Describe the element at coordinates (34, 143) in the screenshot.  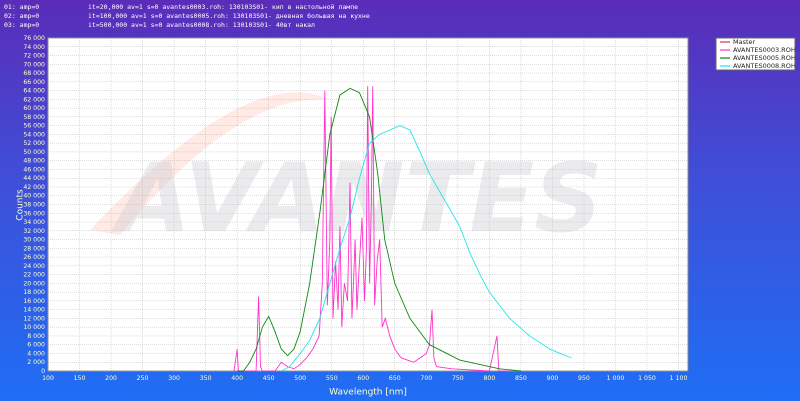
I see `y-tick-label: 52 000` at that location.